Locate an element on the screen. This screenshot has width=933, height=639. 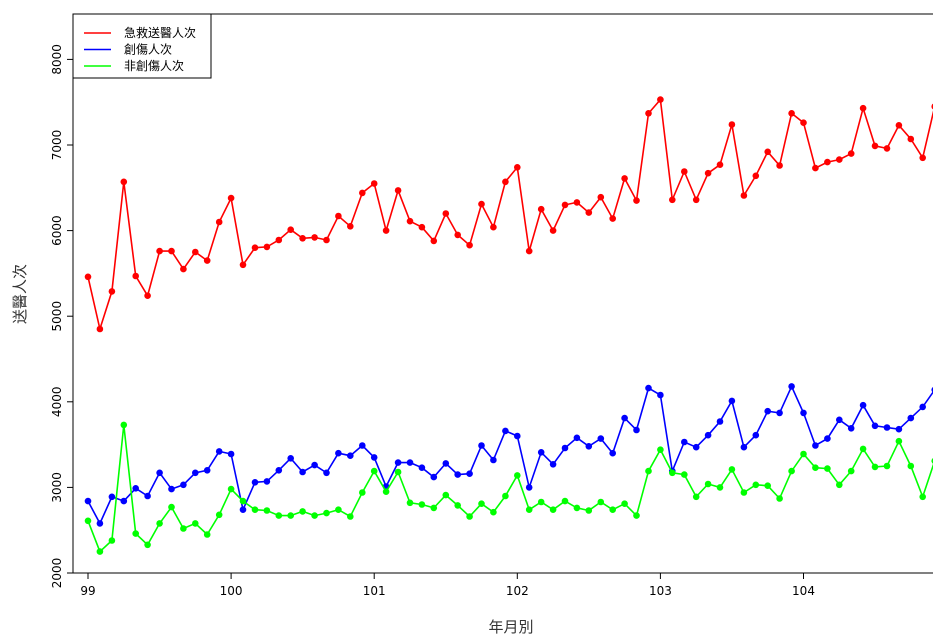
x-tick-label: 100 is located at coordinates (231, 591).